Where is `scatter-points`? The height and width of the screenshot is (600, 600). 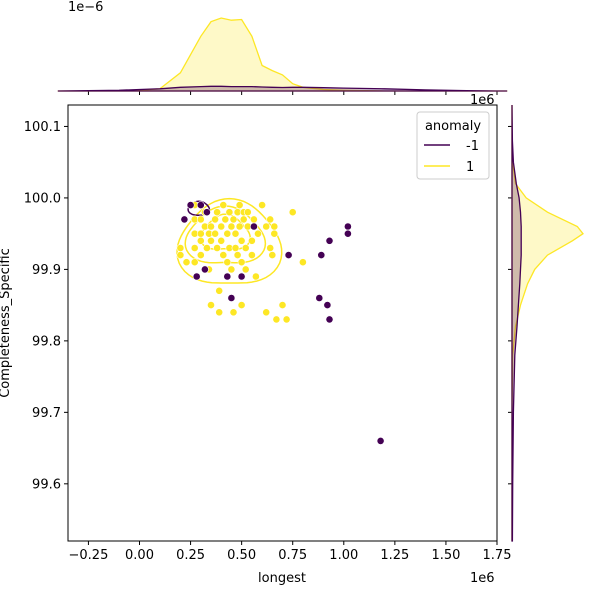
scatter-points is located at coordinates (280, 323).